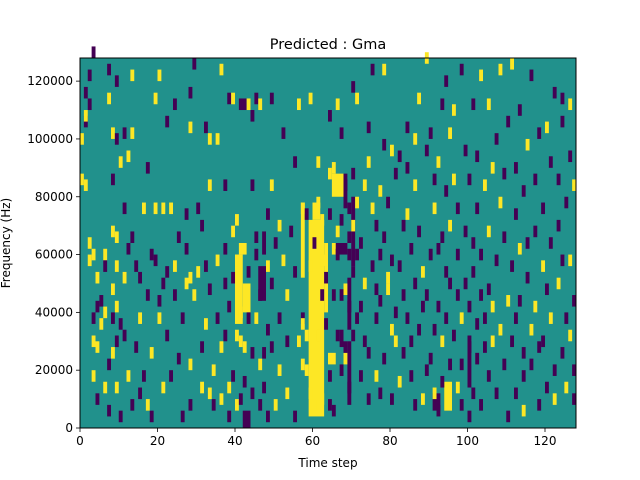  Describe the element at coordinates (53, 254) in the screenshot. I see `y-axis: 0 20000 40000 60000 80000 100000 120000` at that location.